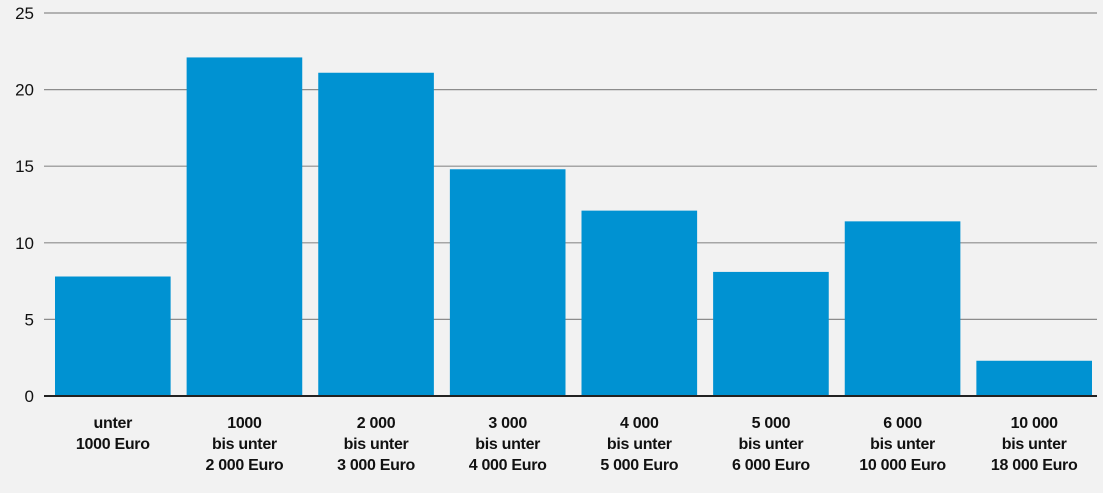  I want to click on x-category-label-7: 10 000 bis unter 18 000 Euro, so click(1034, 444).